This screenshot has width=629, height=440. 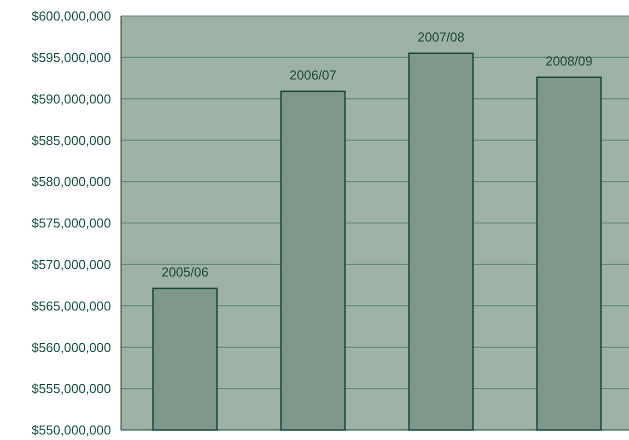 What do you see at coordinates (71, 57) in the screenshot?
I see `y-tick-label: $595,000,000` at bounding box center [71, 57].